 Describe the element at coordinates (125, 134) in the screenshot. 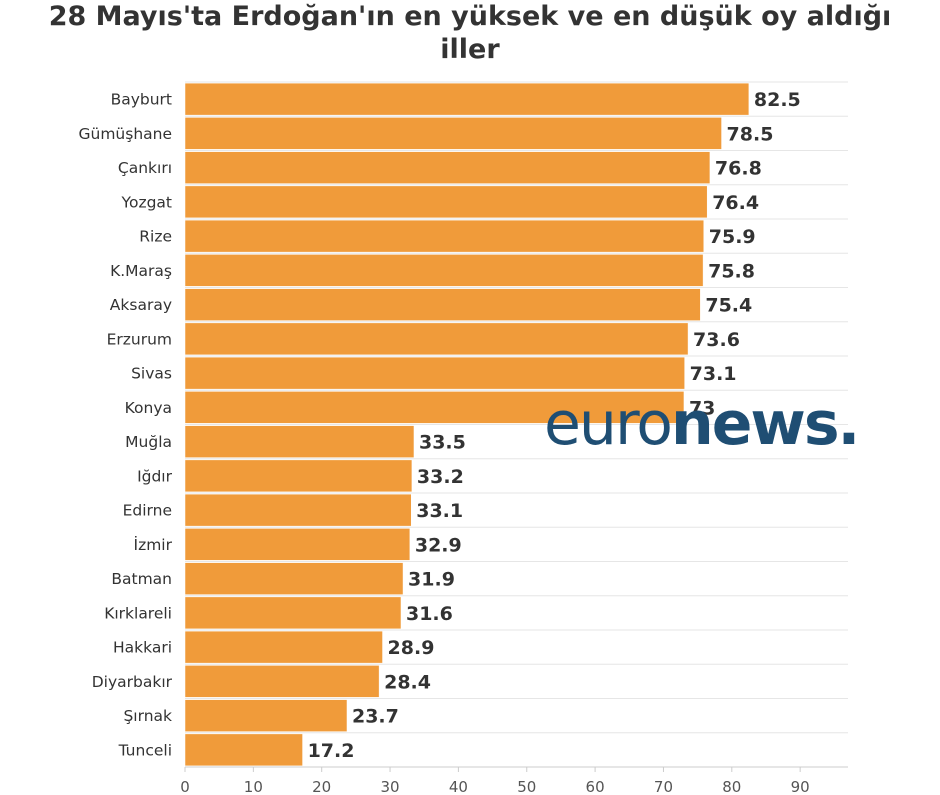

I see `category-label: Gümüşhane` at that location.